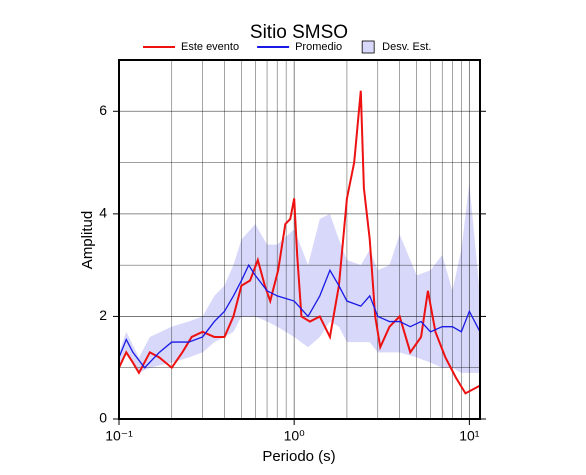 The image size is (586, 475). I want to click on legend-swatch, so click(368, 47).